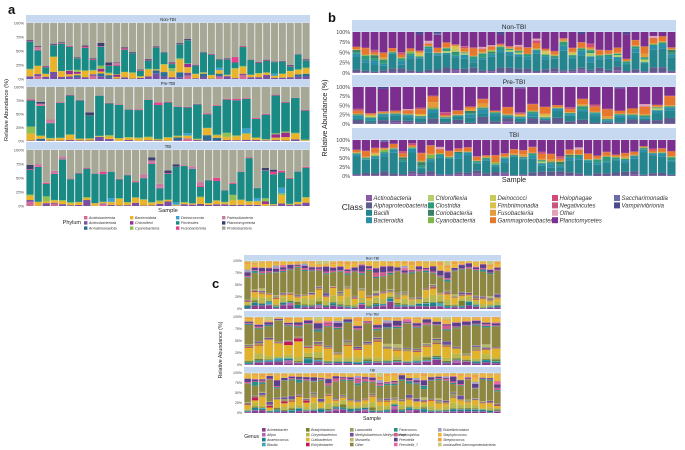 The image size is (685, 450). I want to click on bar-segment-streptococcus, so click(336, 374).